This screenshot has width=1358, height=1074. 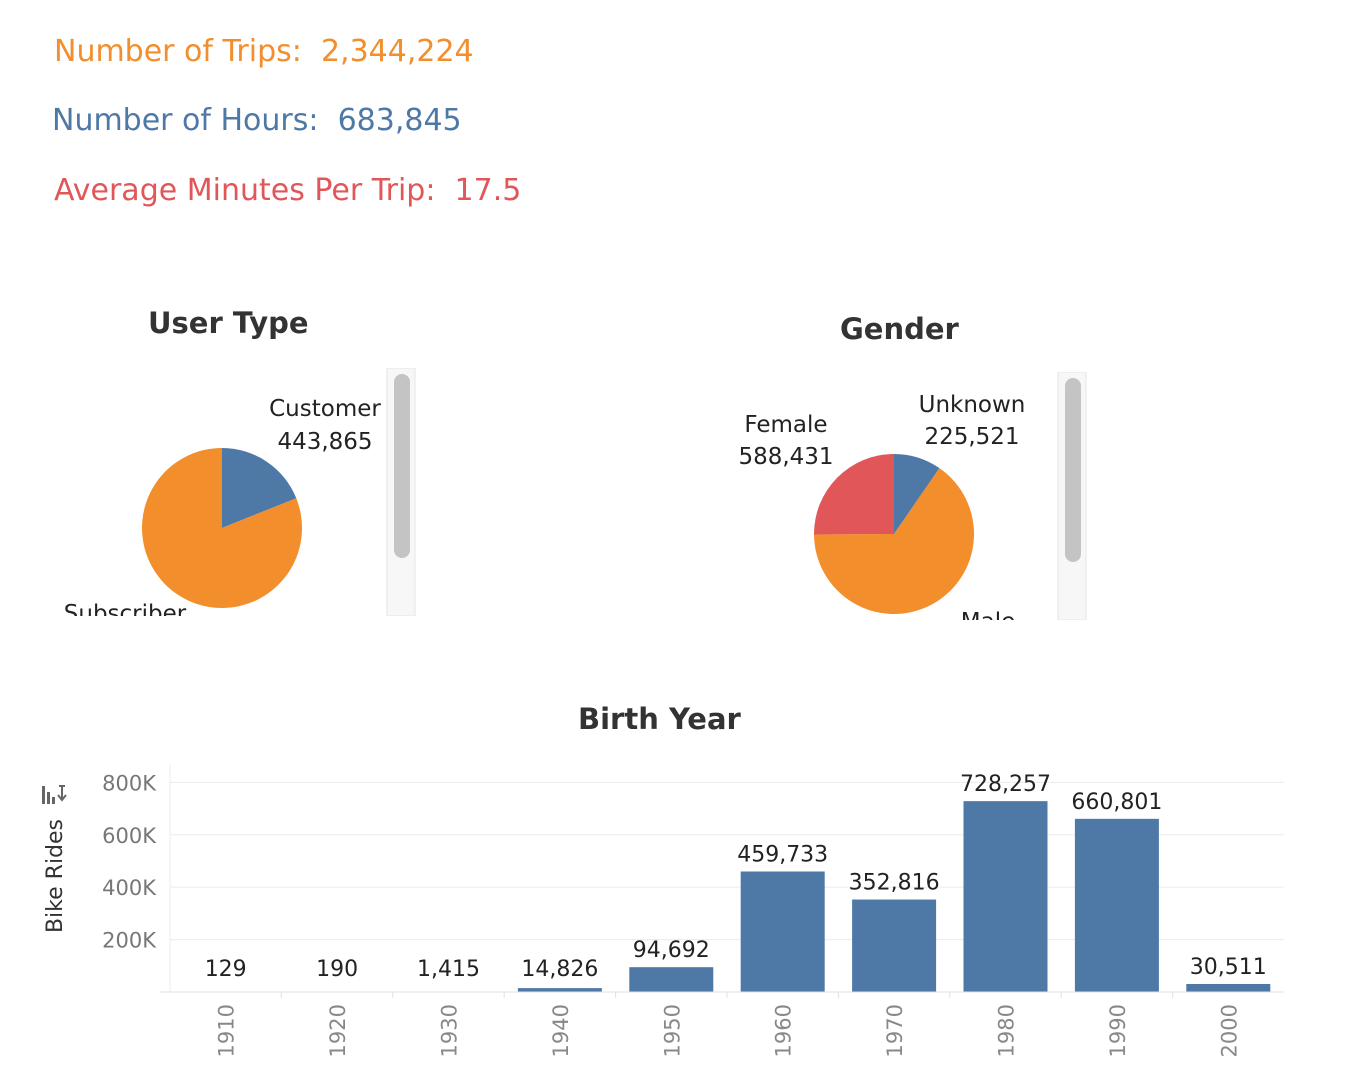 What do you see at coordinates (227, 1030) in the screenshot?
I see `x-tick-label: 1910` at bounding box center [227, 1030].